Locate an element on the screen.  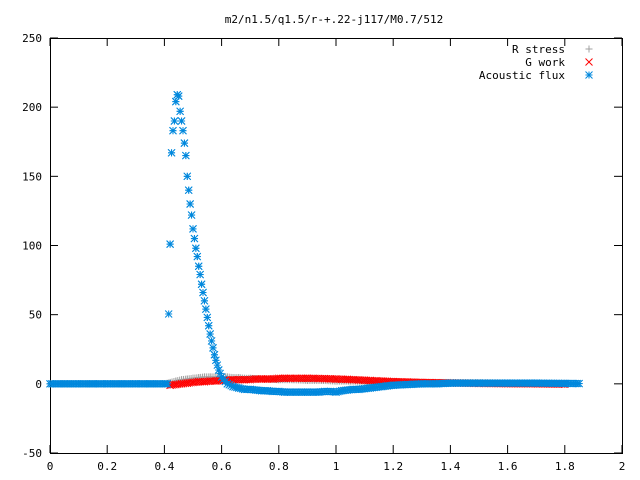
y-tick-label: 100 is located at coordinates (32, 246).